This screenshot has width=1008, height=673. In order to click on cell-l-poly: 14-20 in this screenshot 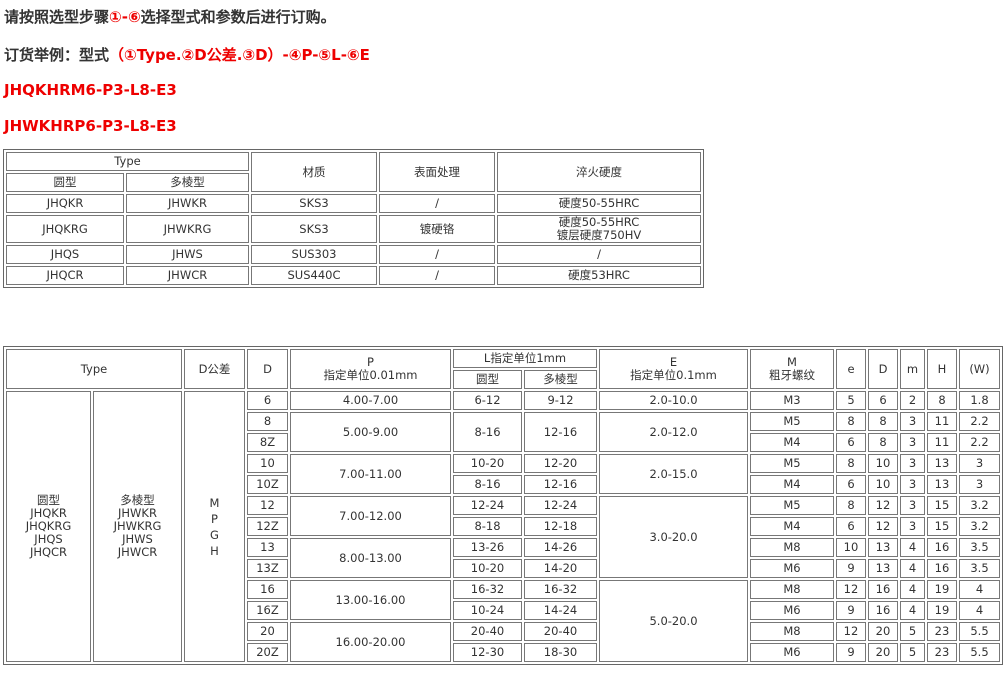, I will do `click(560, 568)`.